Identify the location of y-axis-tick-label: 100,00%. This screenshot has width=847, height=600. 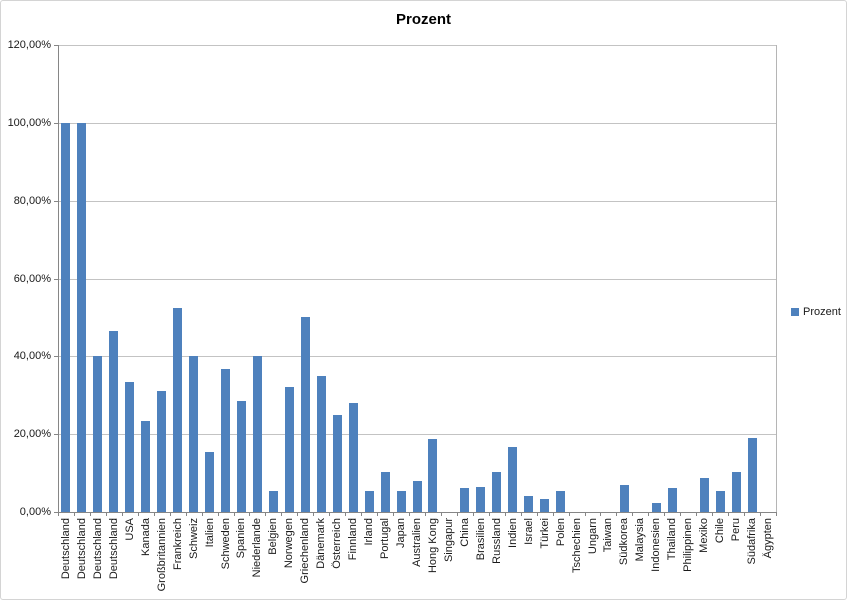
(29, 122).